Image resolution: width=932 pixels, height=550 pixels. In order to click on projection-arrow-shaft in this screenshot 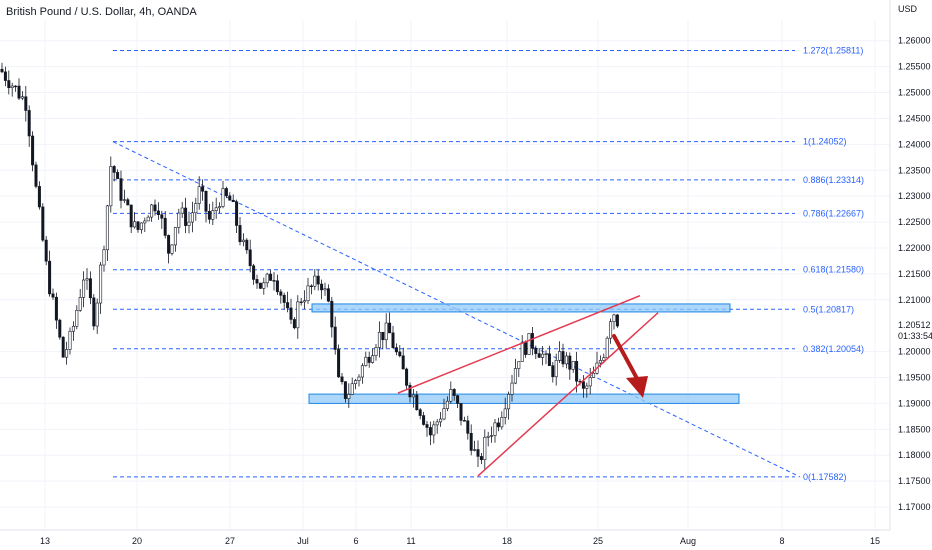, I will do `click(627, 360)`.